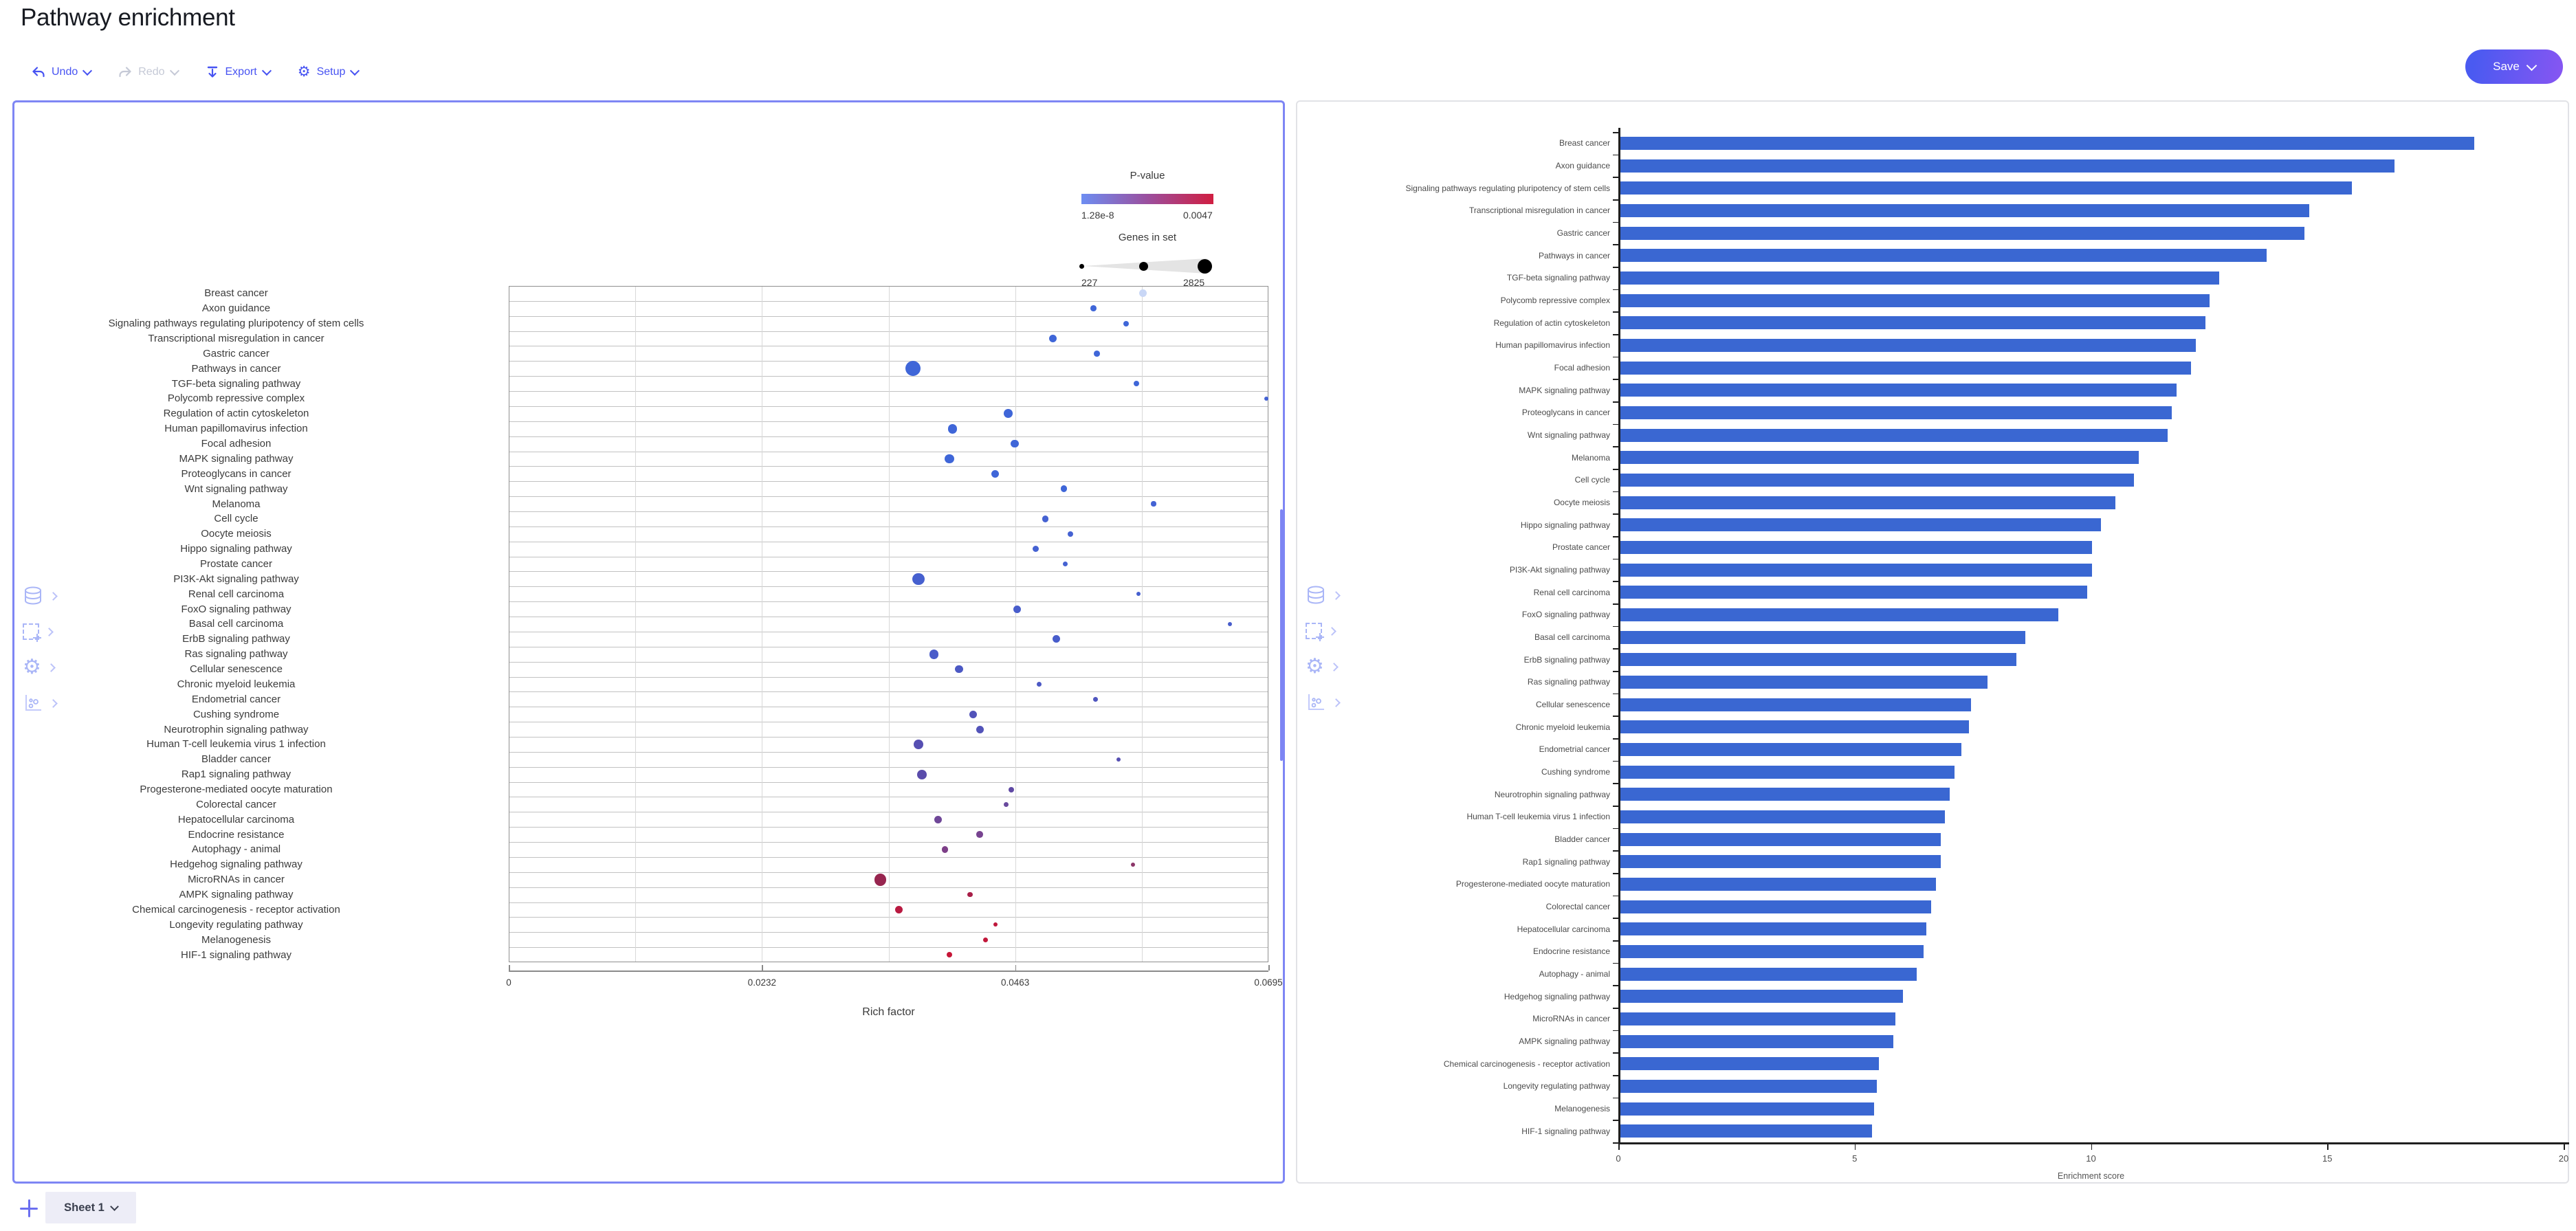 The image size is (2576, 1231). I want to click on genes-size-dot, so click(1205, 266).